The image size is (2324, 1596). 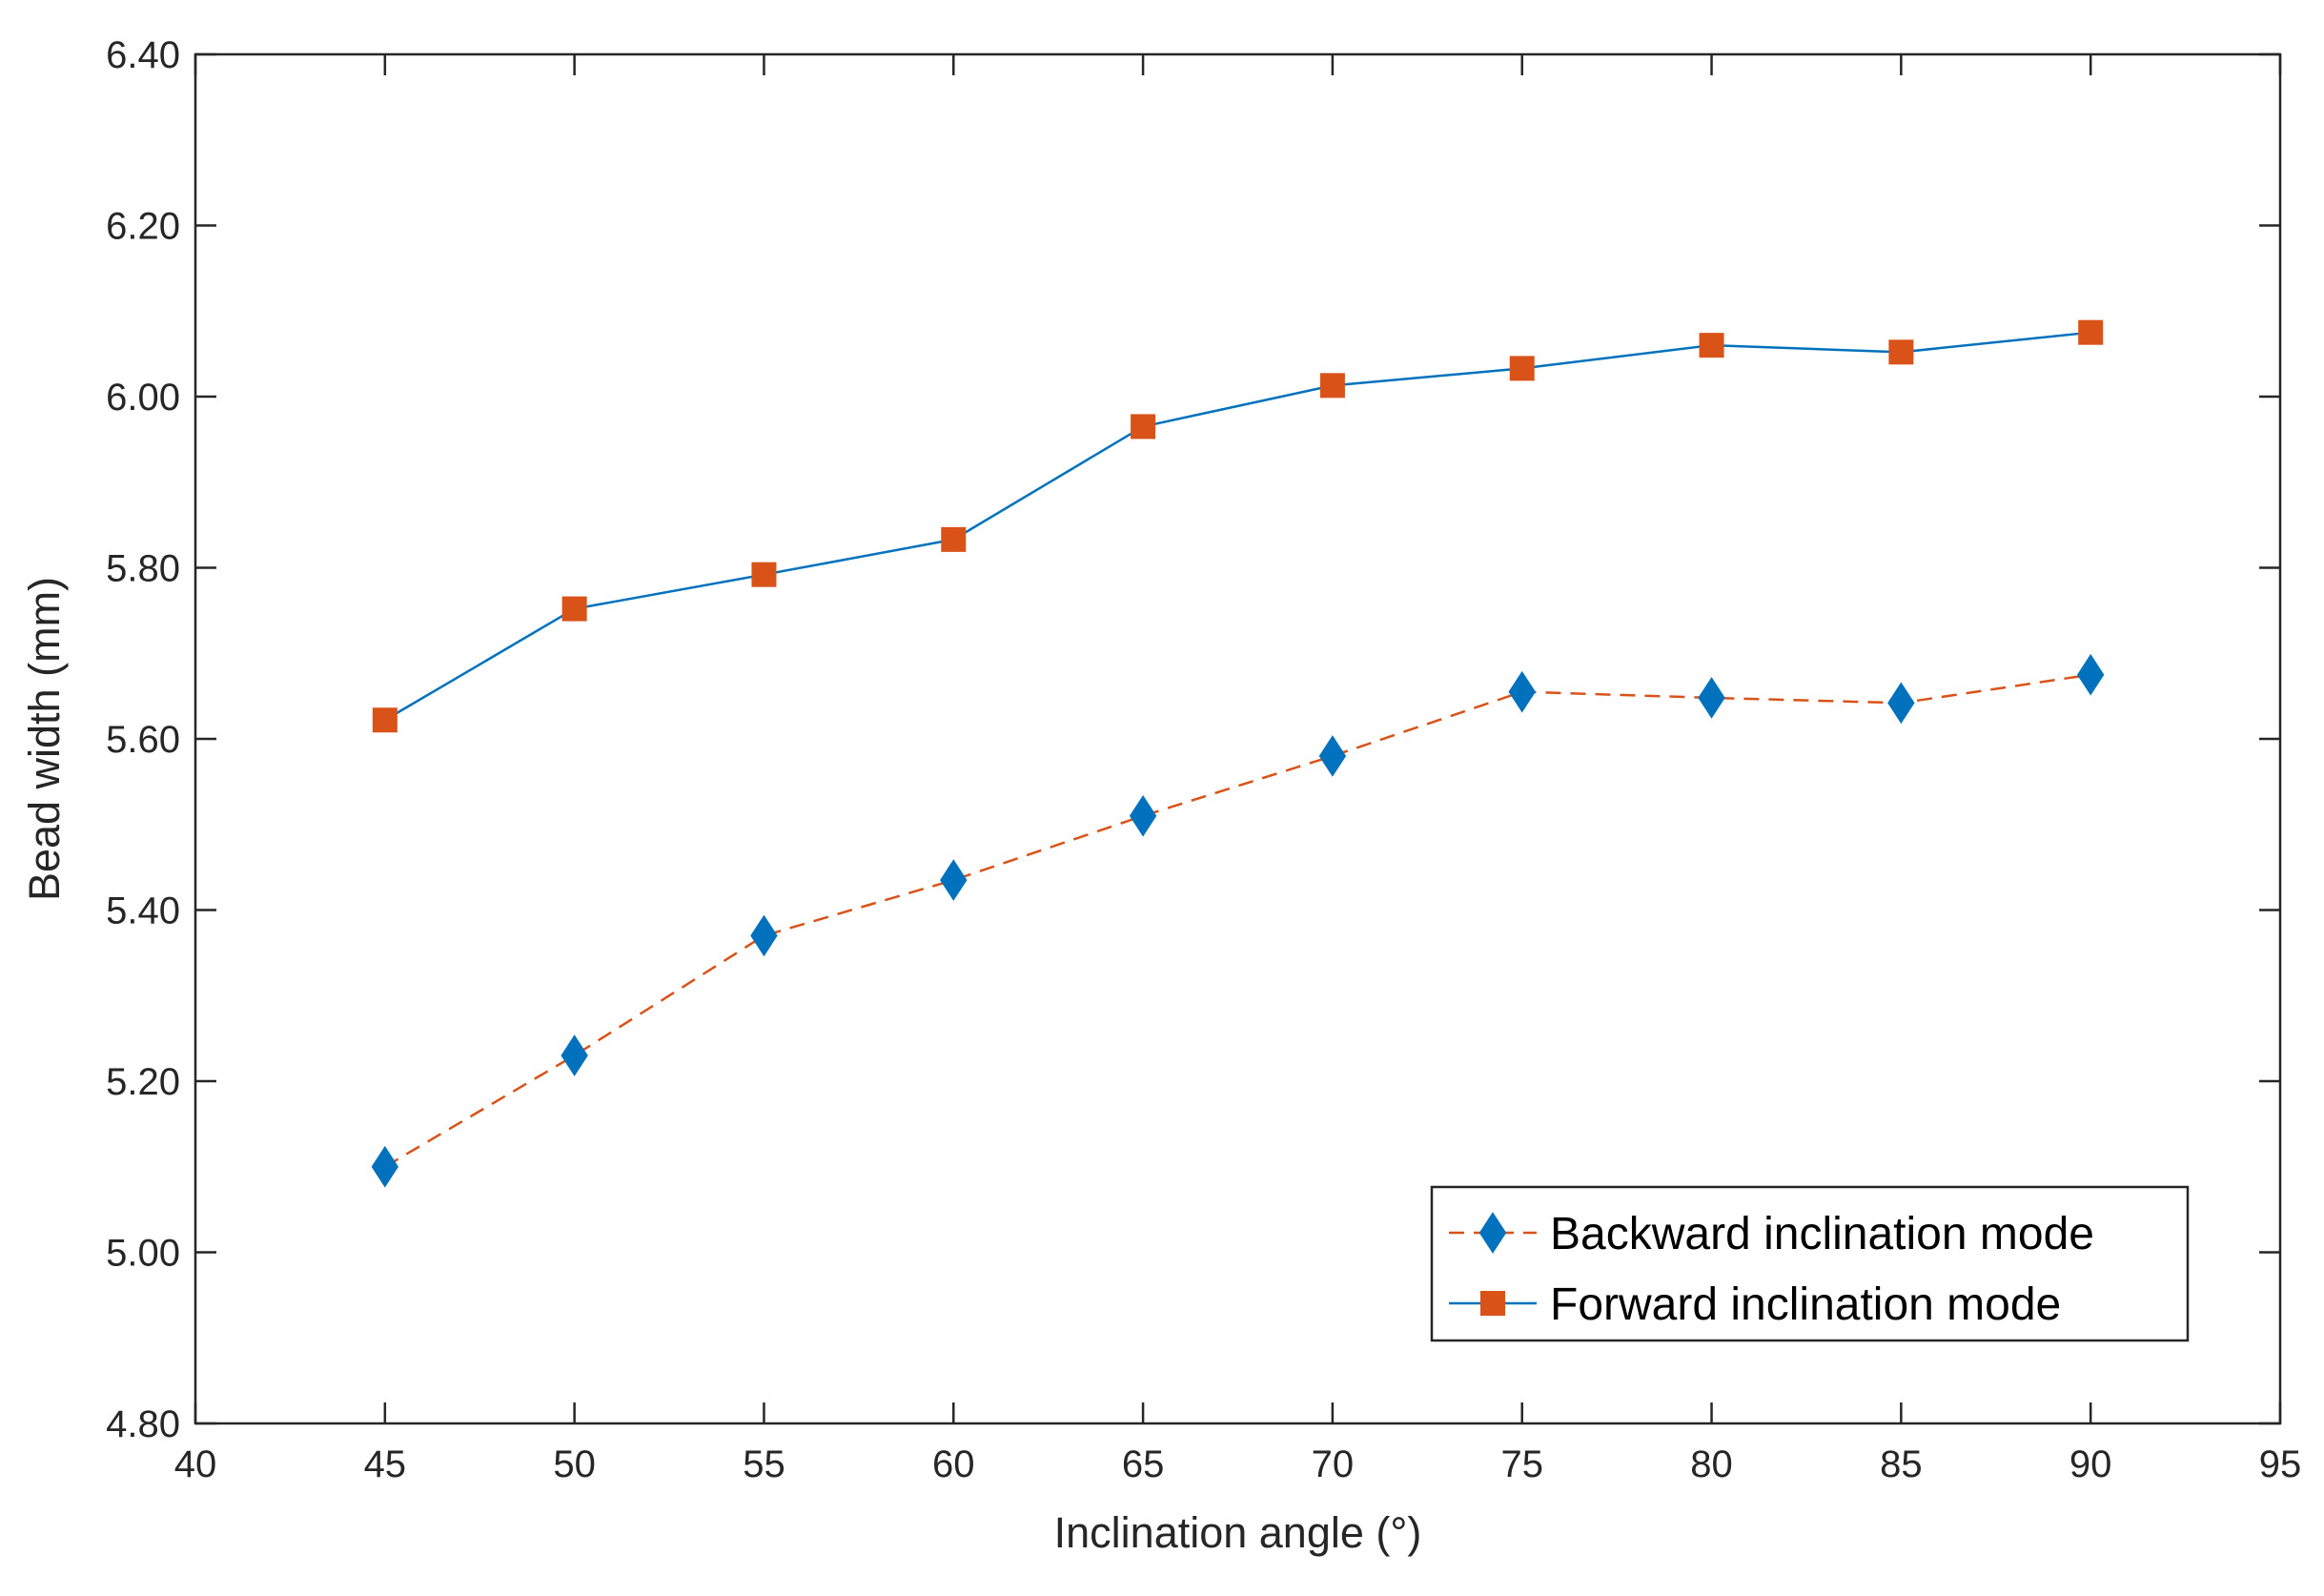 What do you see at coordinates (143, 55) in the screenshot?
I see `y-tick-label: 6.40` at bounding box center [143, 55].